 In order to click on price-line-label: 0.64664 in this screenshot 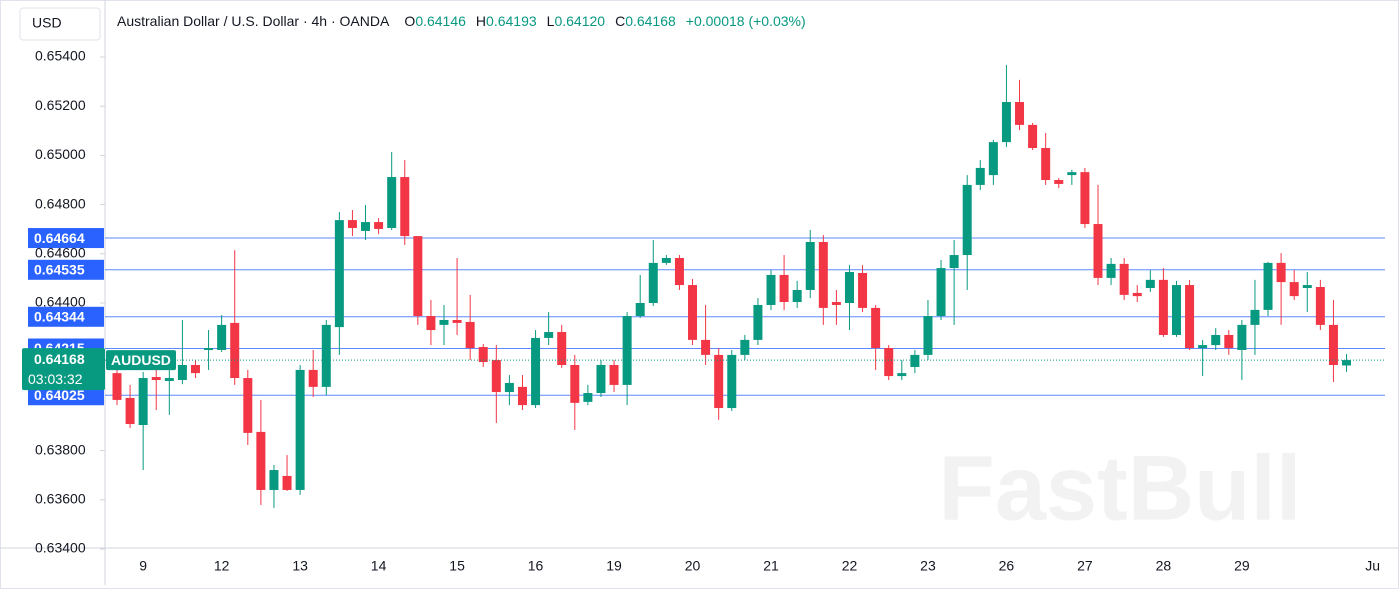, I will do `click(59, 238)`.